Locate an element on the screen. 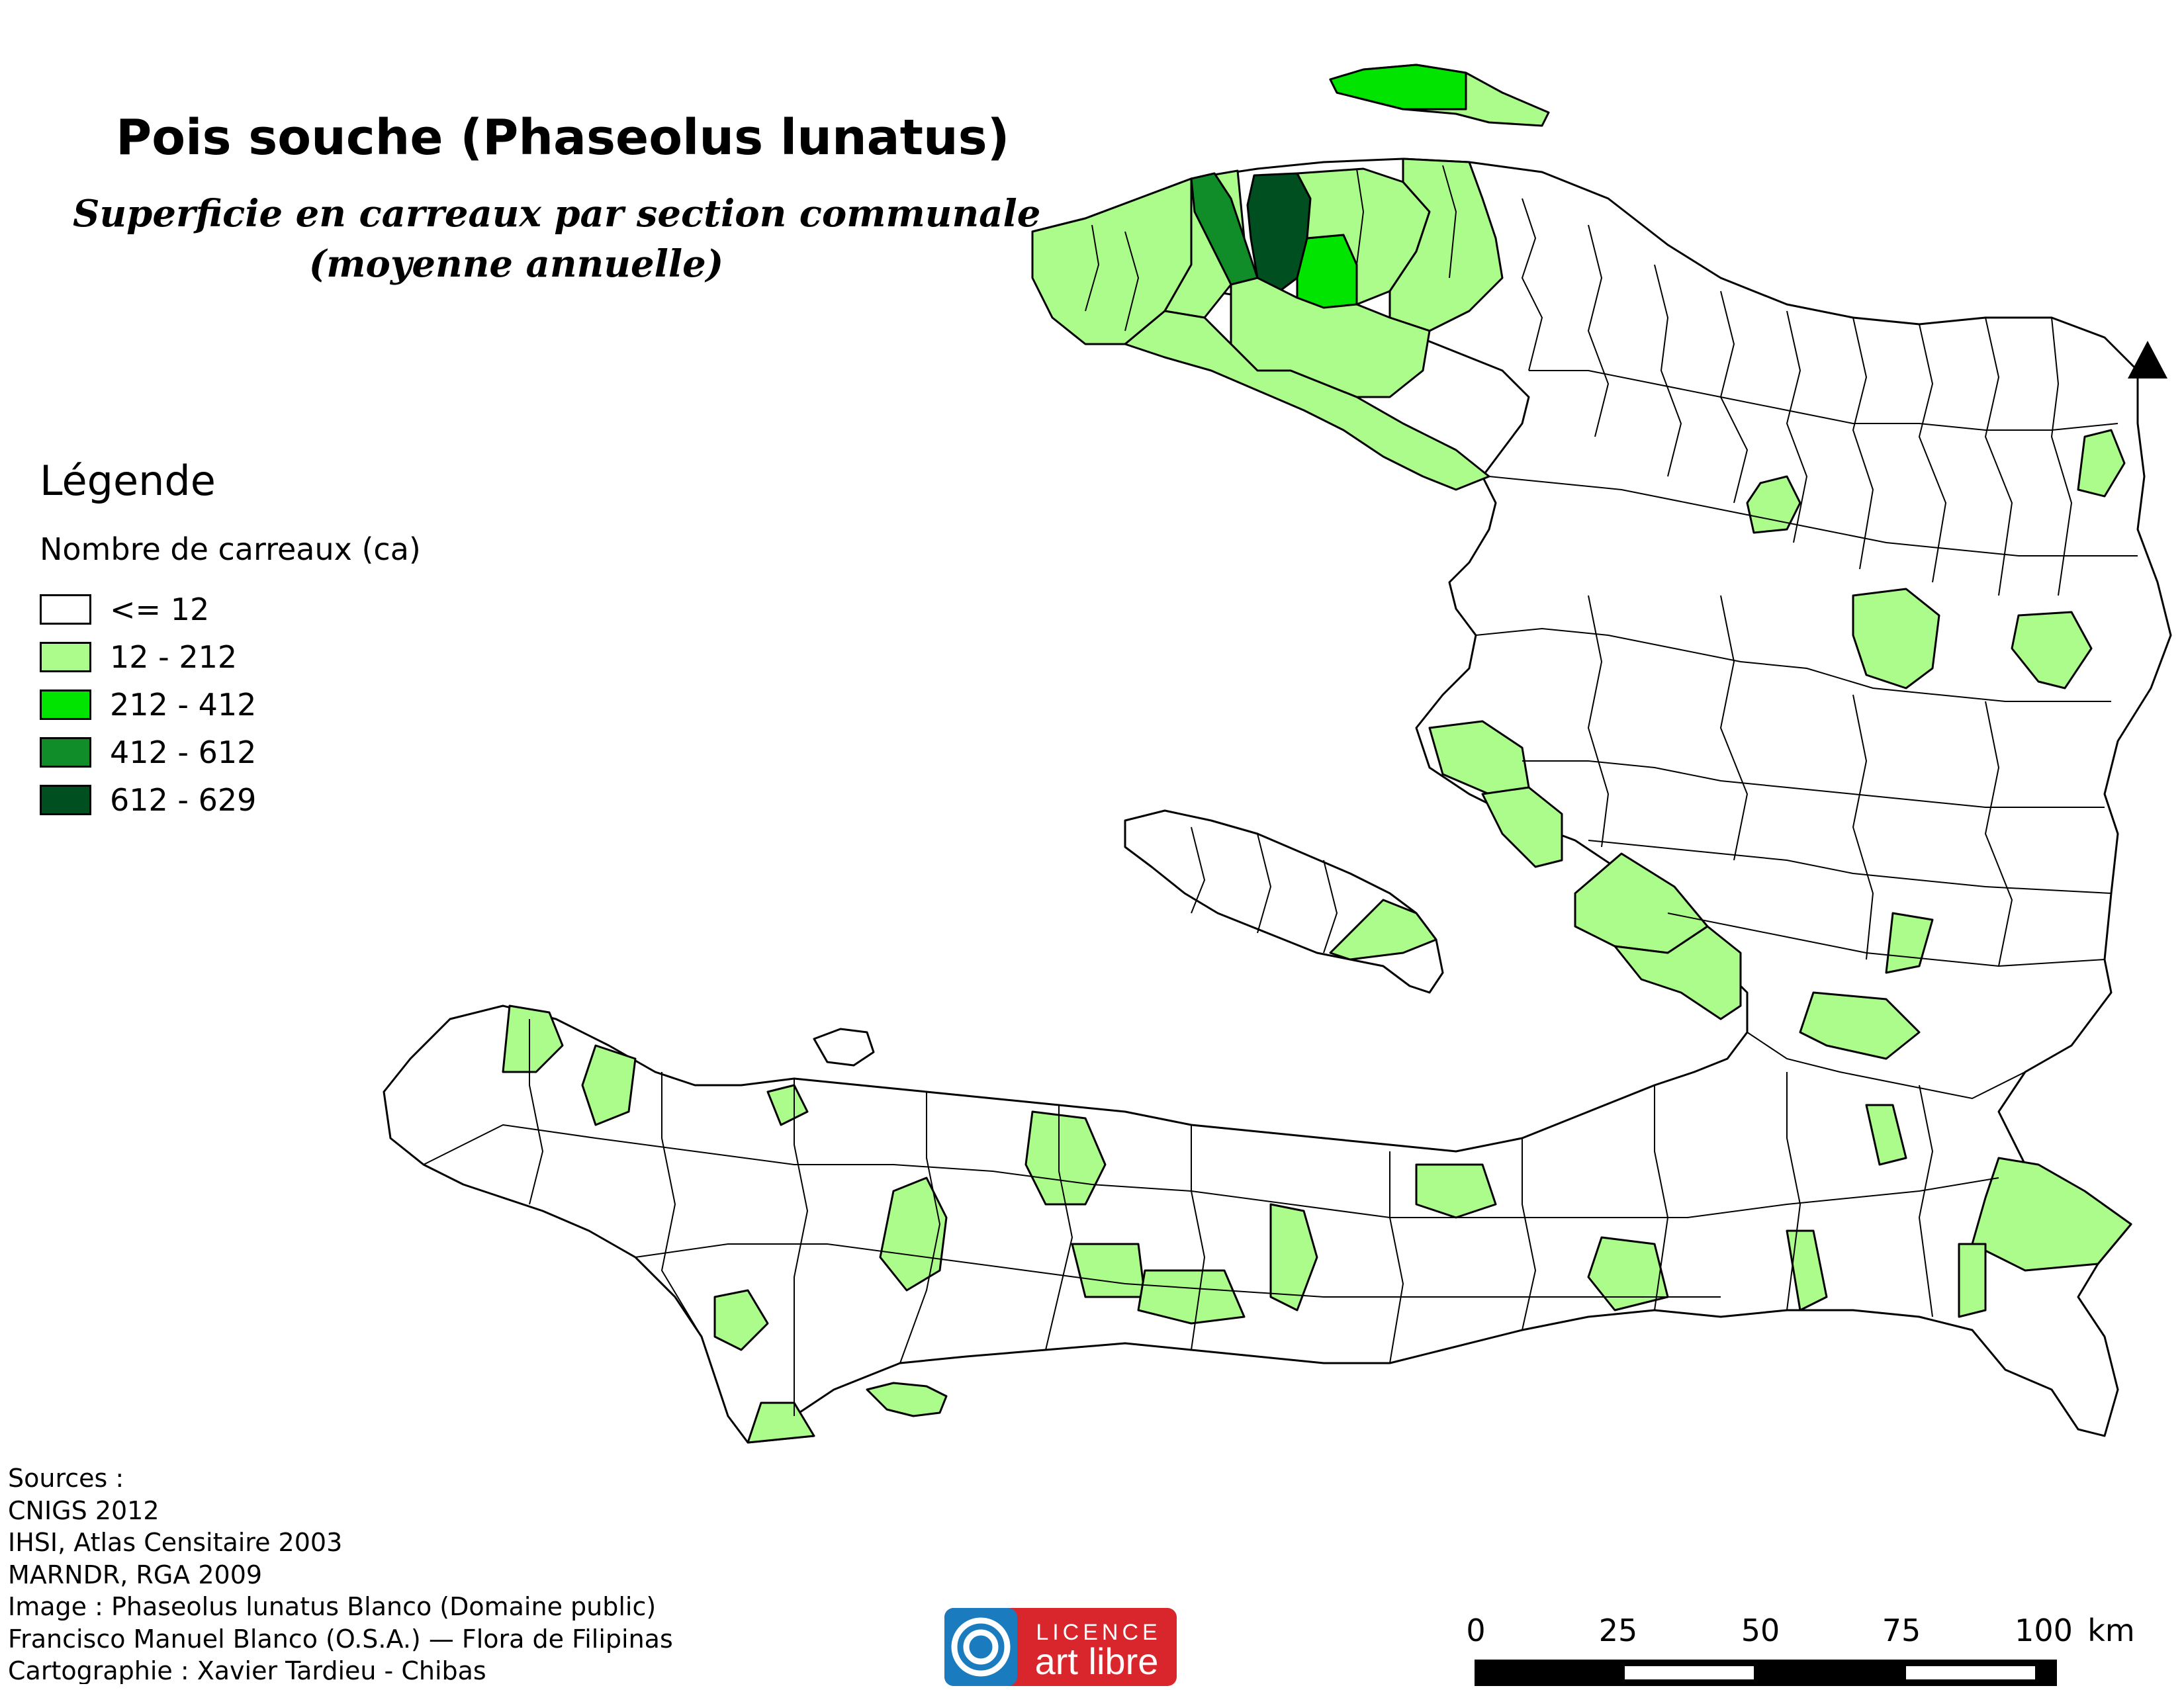 This screenshot has height=1690, width=2184. island-cayemites is located at coordinates (844, 1047).